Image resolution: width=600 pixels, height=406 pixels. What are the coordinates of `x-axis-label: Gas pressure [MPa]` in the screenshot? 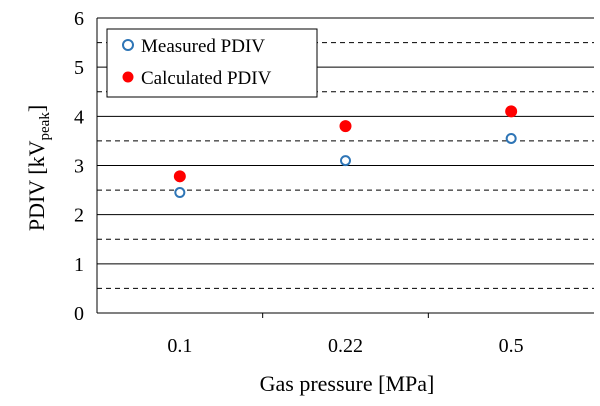 It's located at (347, 383).